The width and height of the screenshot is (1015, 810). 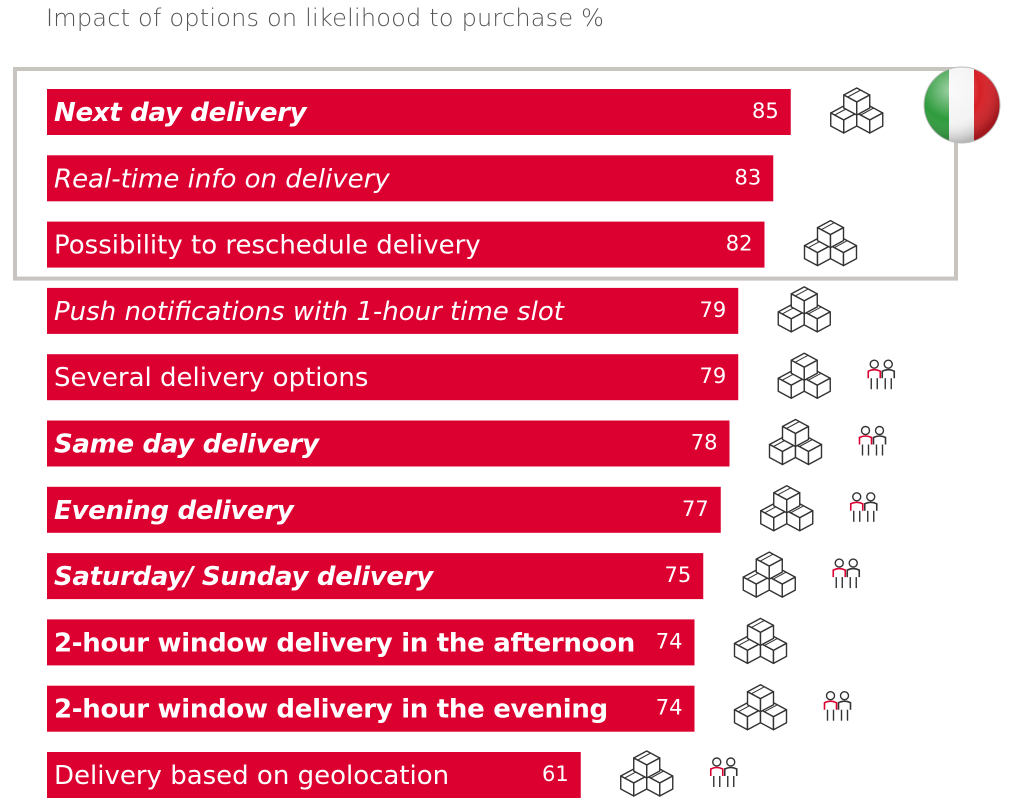 I want to click on bar-category-label: Several delivery options, so click(x=211, y=378).